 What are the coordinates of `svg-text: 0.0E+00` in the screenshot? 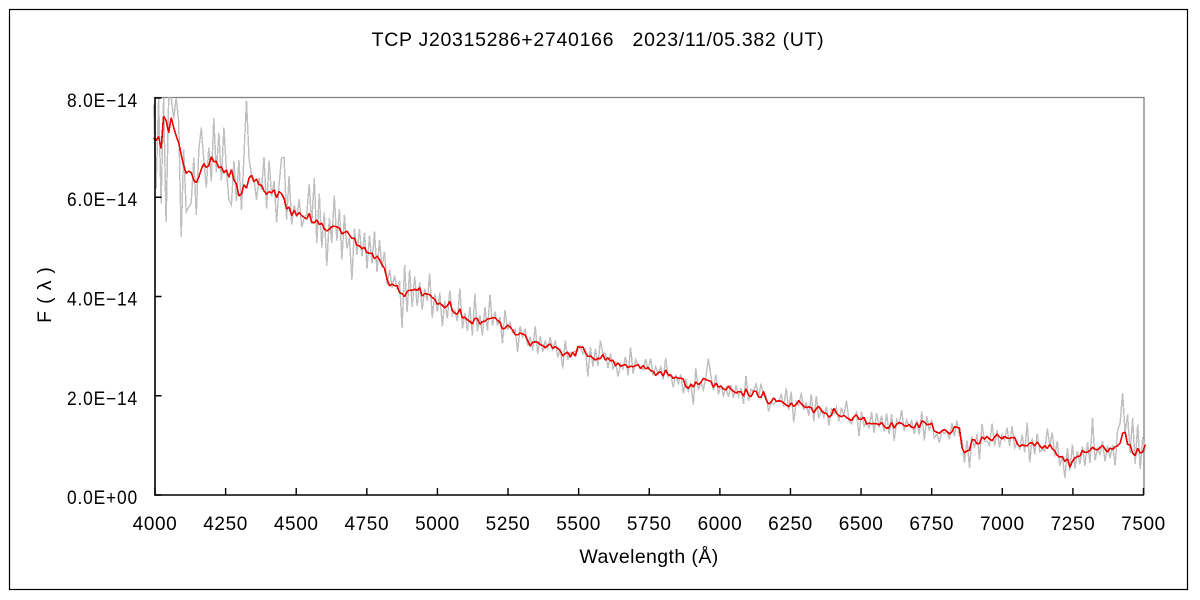 It's located at (102, 498).